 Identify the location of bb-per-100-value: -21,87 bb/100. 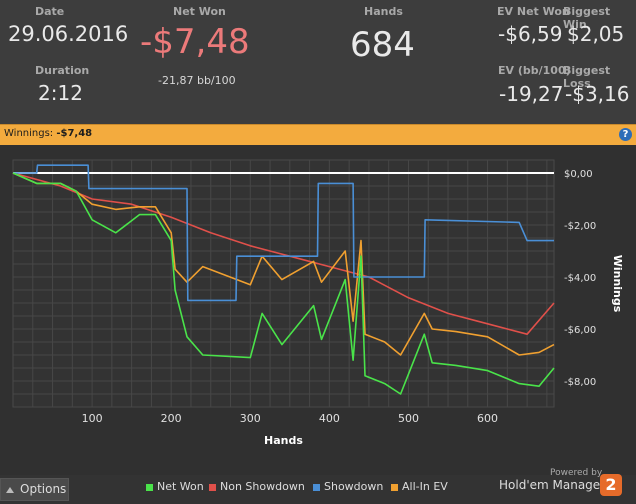
(197, 80).